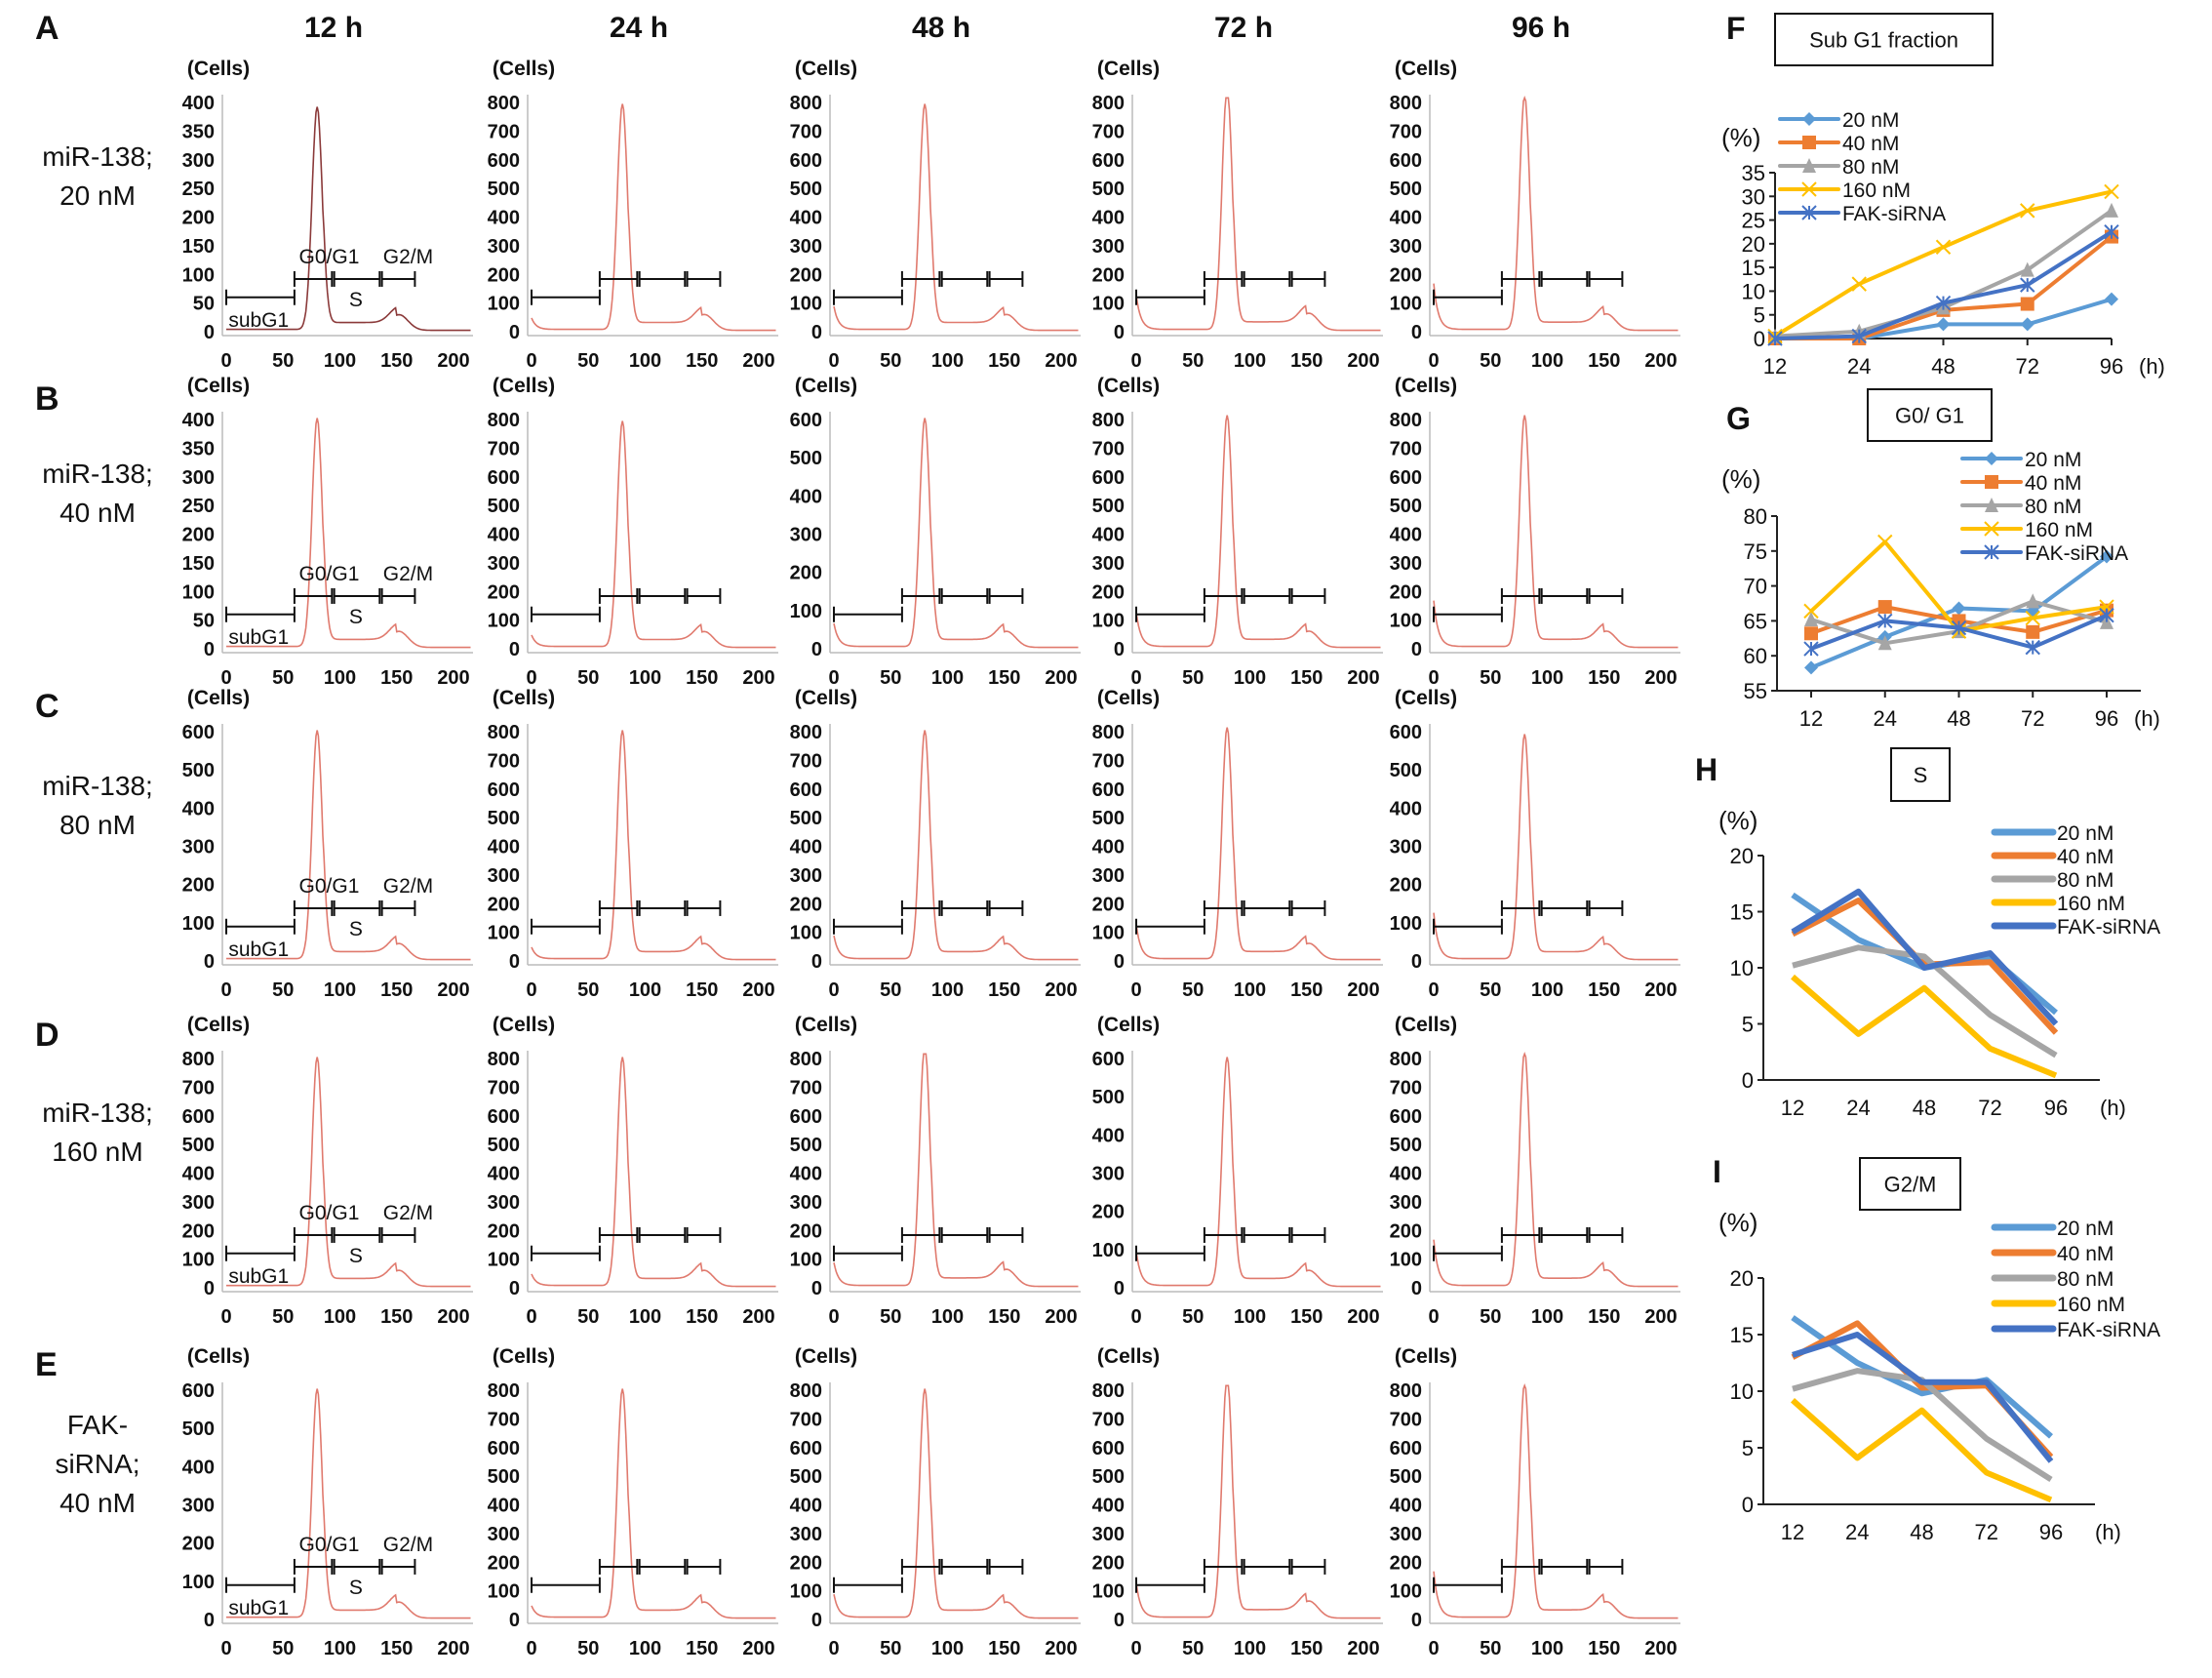  Describe the element at coordinates (1922, 1377) in the screenshot. I see `series-line` at that location.